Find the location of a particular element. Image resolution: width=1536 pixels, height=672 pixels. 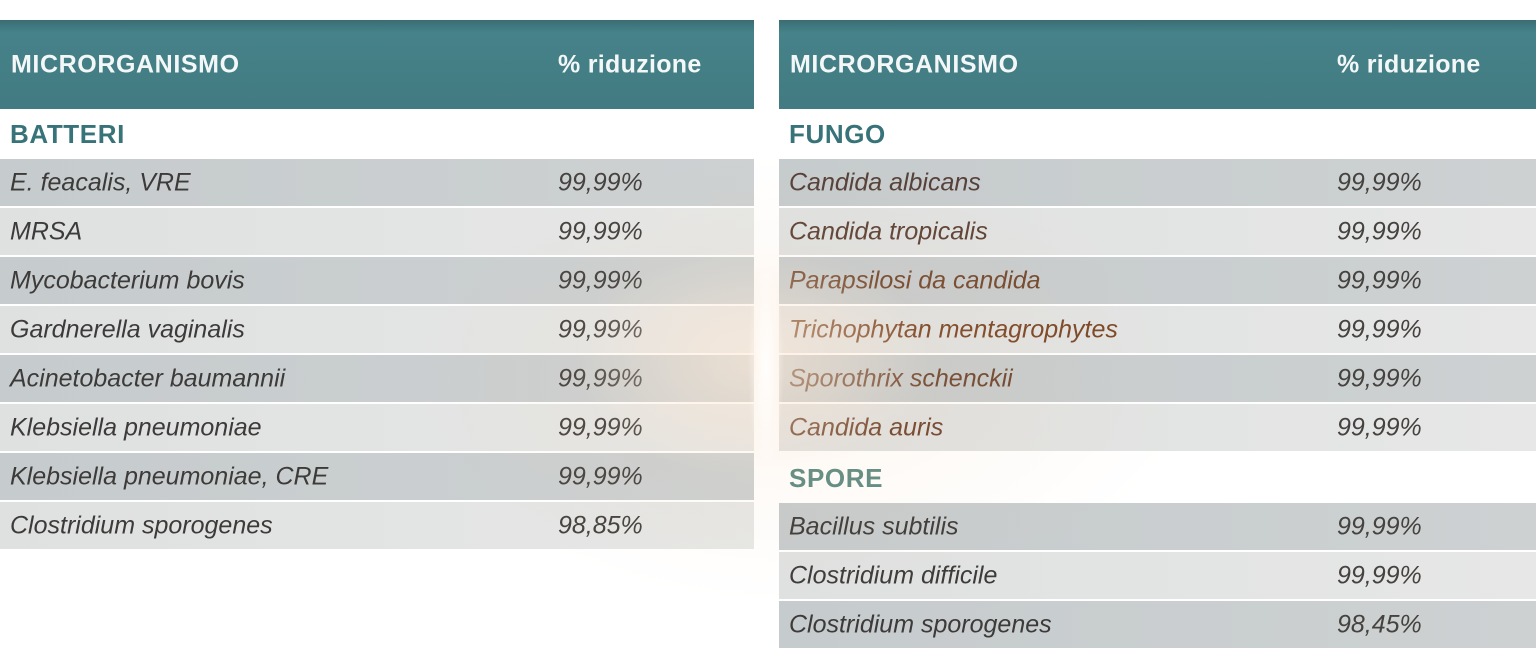

organism-name: Clostridium difficile is located at coordinates (893, 575).